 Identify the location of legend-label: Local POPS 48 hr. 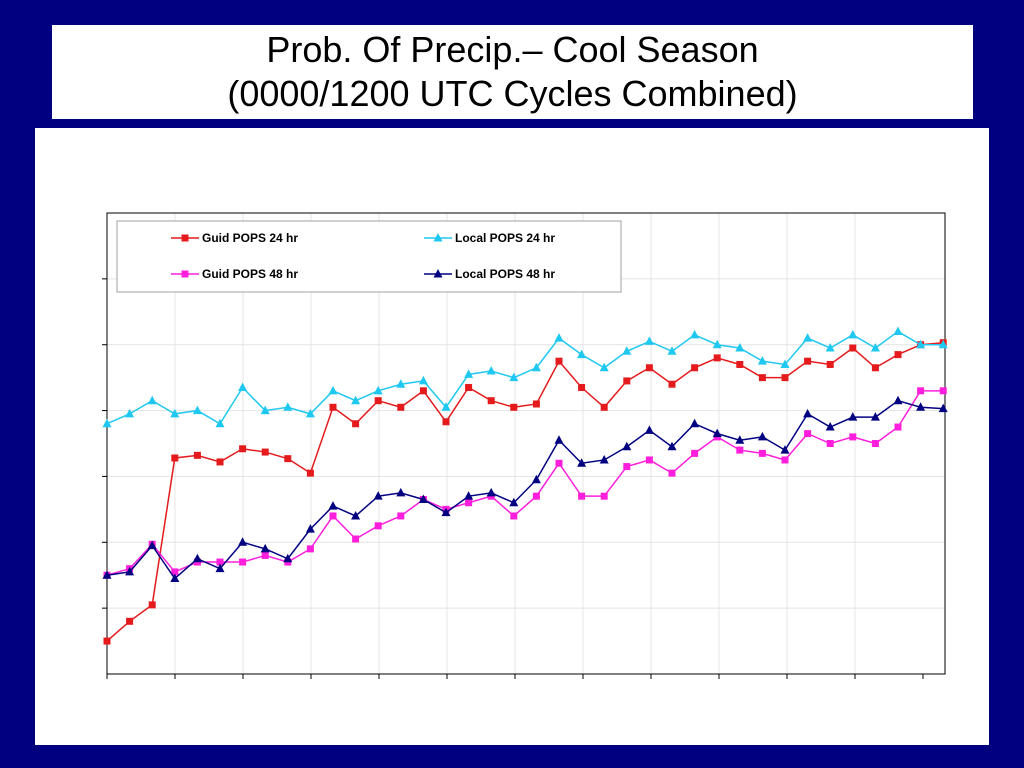
(505, 274).